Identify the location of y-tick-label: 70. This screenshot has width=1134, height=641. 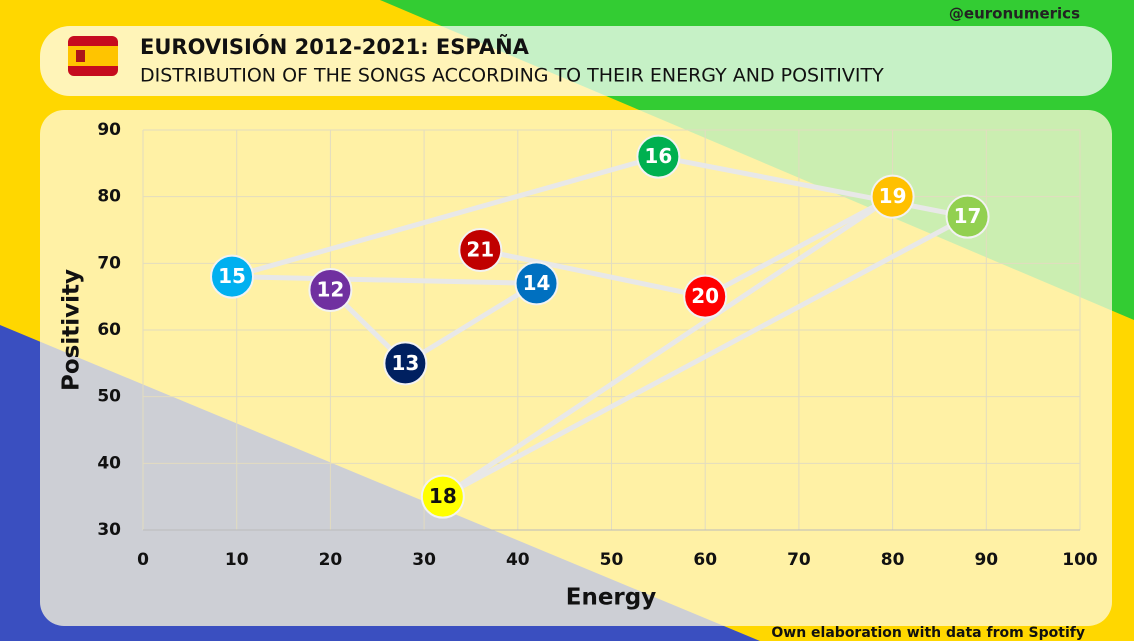
(109, 263).